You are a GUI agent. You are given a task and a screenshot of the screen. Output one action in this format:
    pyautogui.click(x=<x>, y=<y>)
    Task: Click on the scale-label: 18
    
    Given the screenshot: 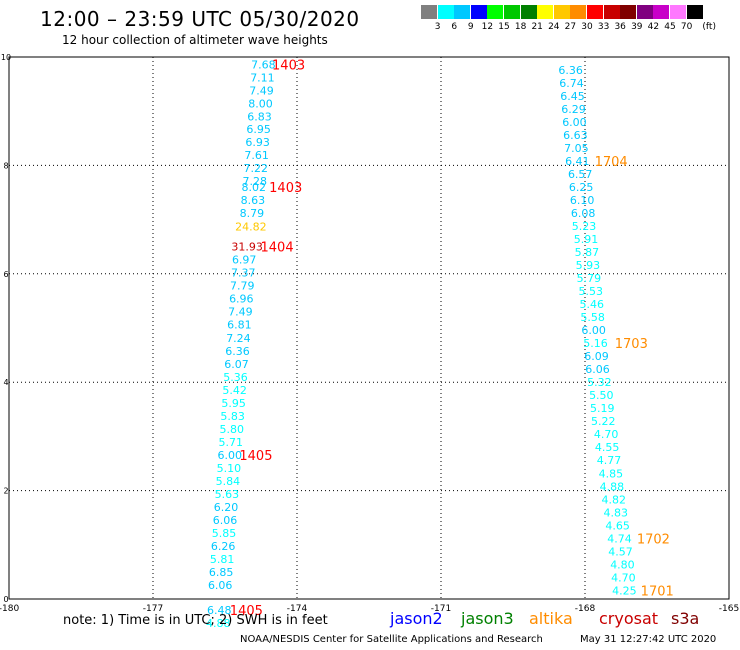 What is the action you would take?
    pyautogui.click(x=520, y=27)
    